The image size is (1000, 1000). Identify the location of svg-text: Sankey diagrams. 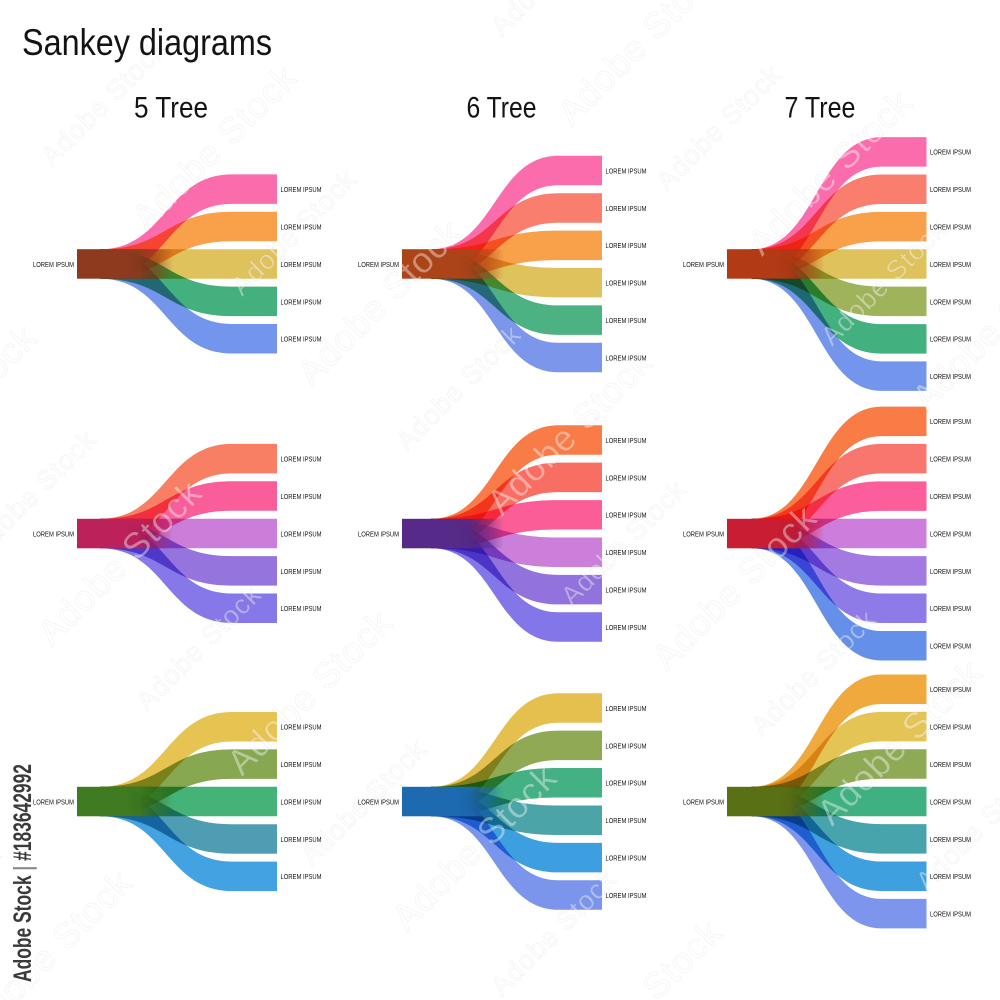
(147, 42).